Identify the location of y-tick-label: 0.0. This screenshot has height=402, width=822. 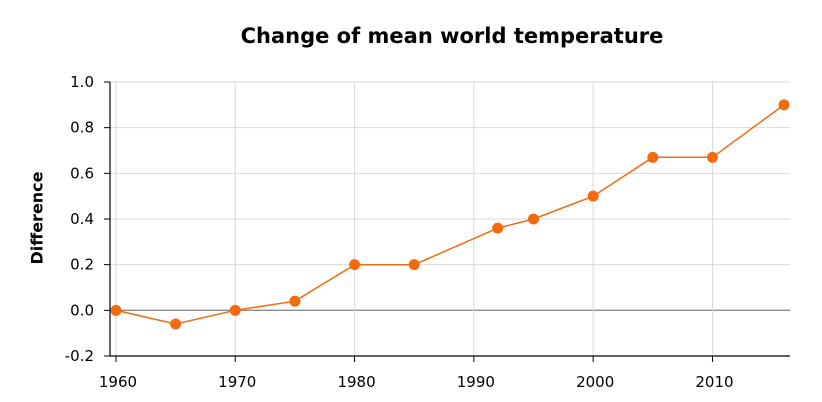
(82, 310).